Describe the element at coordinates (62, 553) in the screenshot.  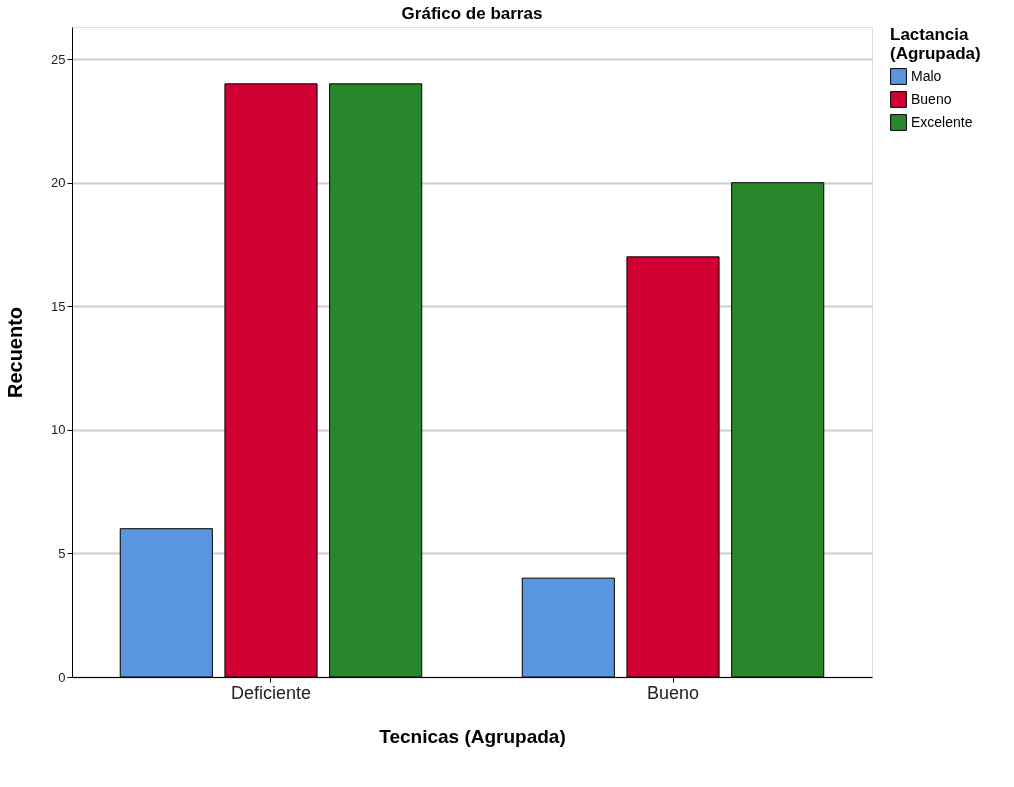
I see `y-tick-label: 5` at that location.